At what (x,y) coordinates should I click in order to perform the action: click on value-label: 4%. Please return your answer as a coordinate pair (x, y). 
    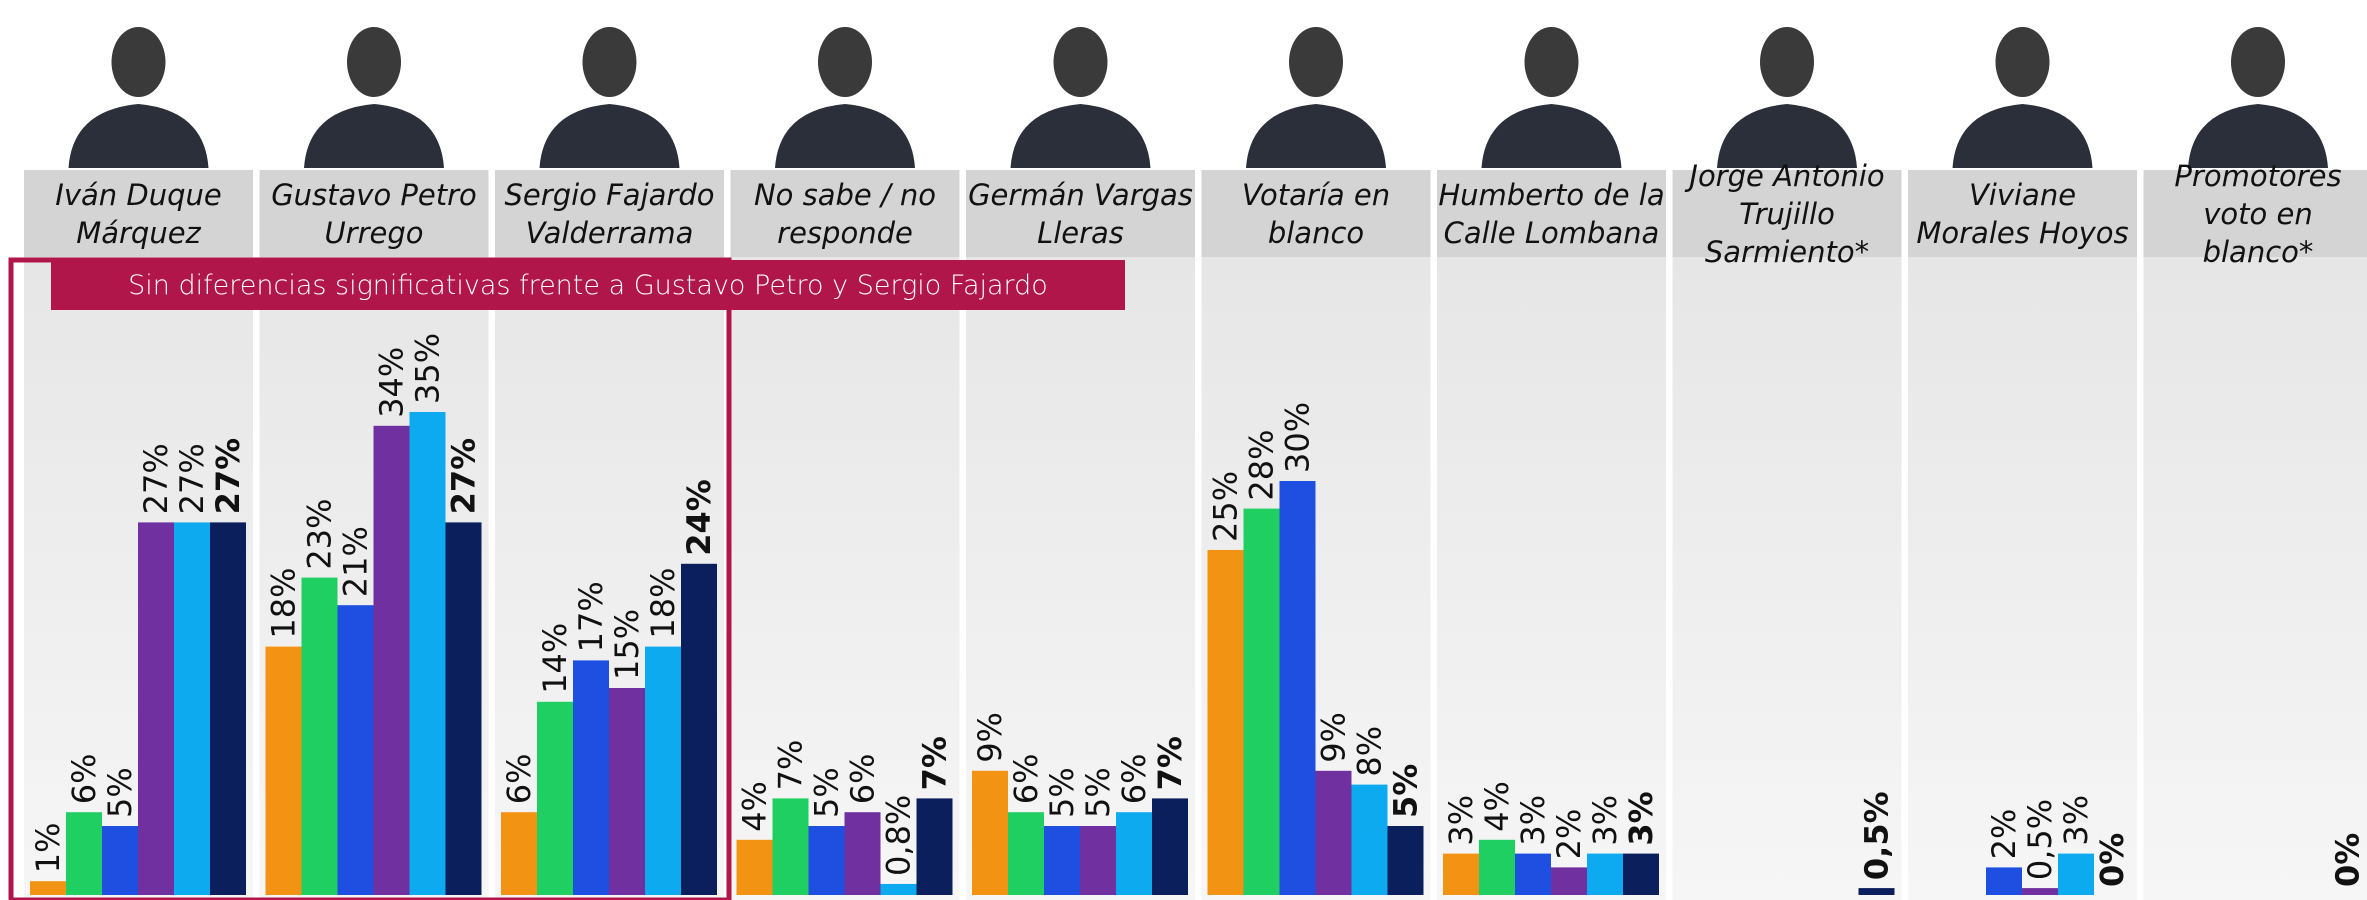
    Looking at the image, I should click on (755, 806).